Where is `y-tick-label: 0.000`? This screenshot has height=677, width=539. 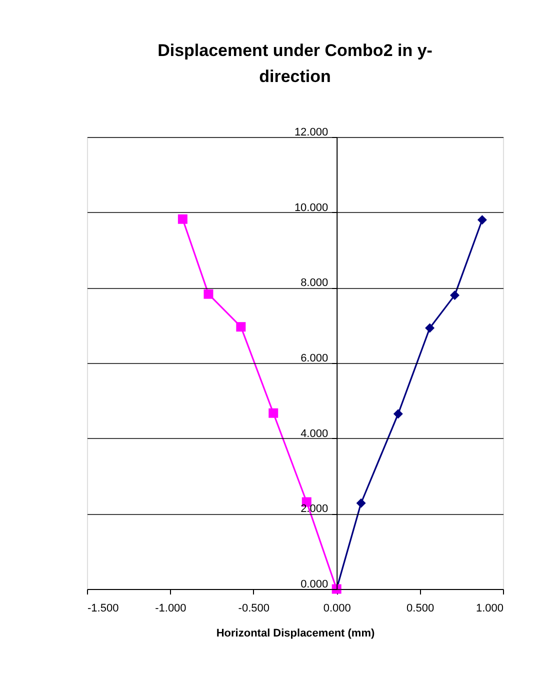
y-tick-label: 0.000 is located at coordinates (314, 584).